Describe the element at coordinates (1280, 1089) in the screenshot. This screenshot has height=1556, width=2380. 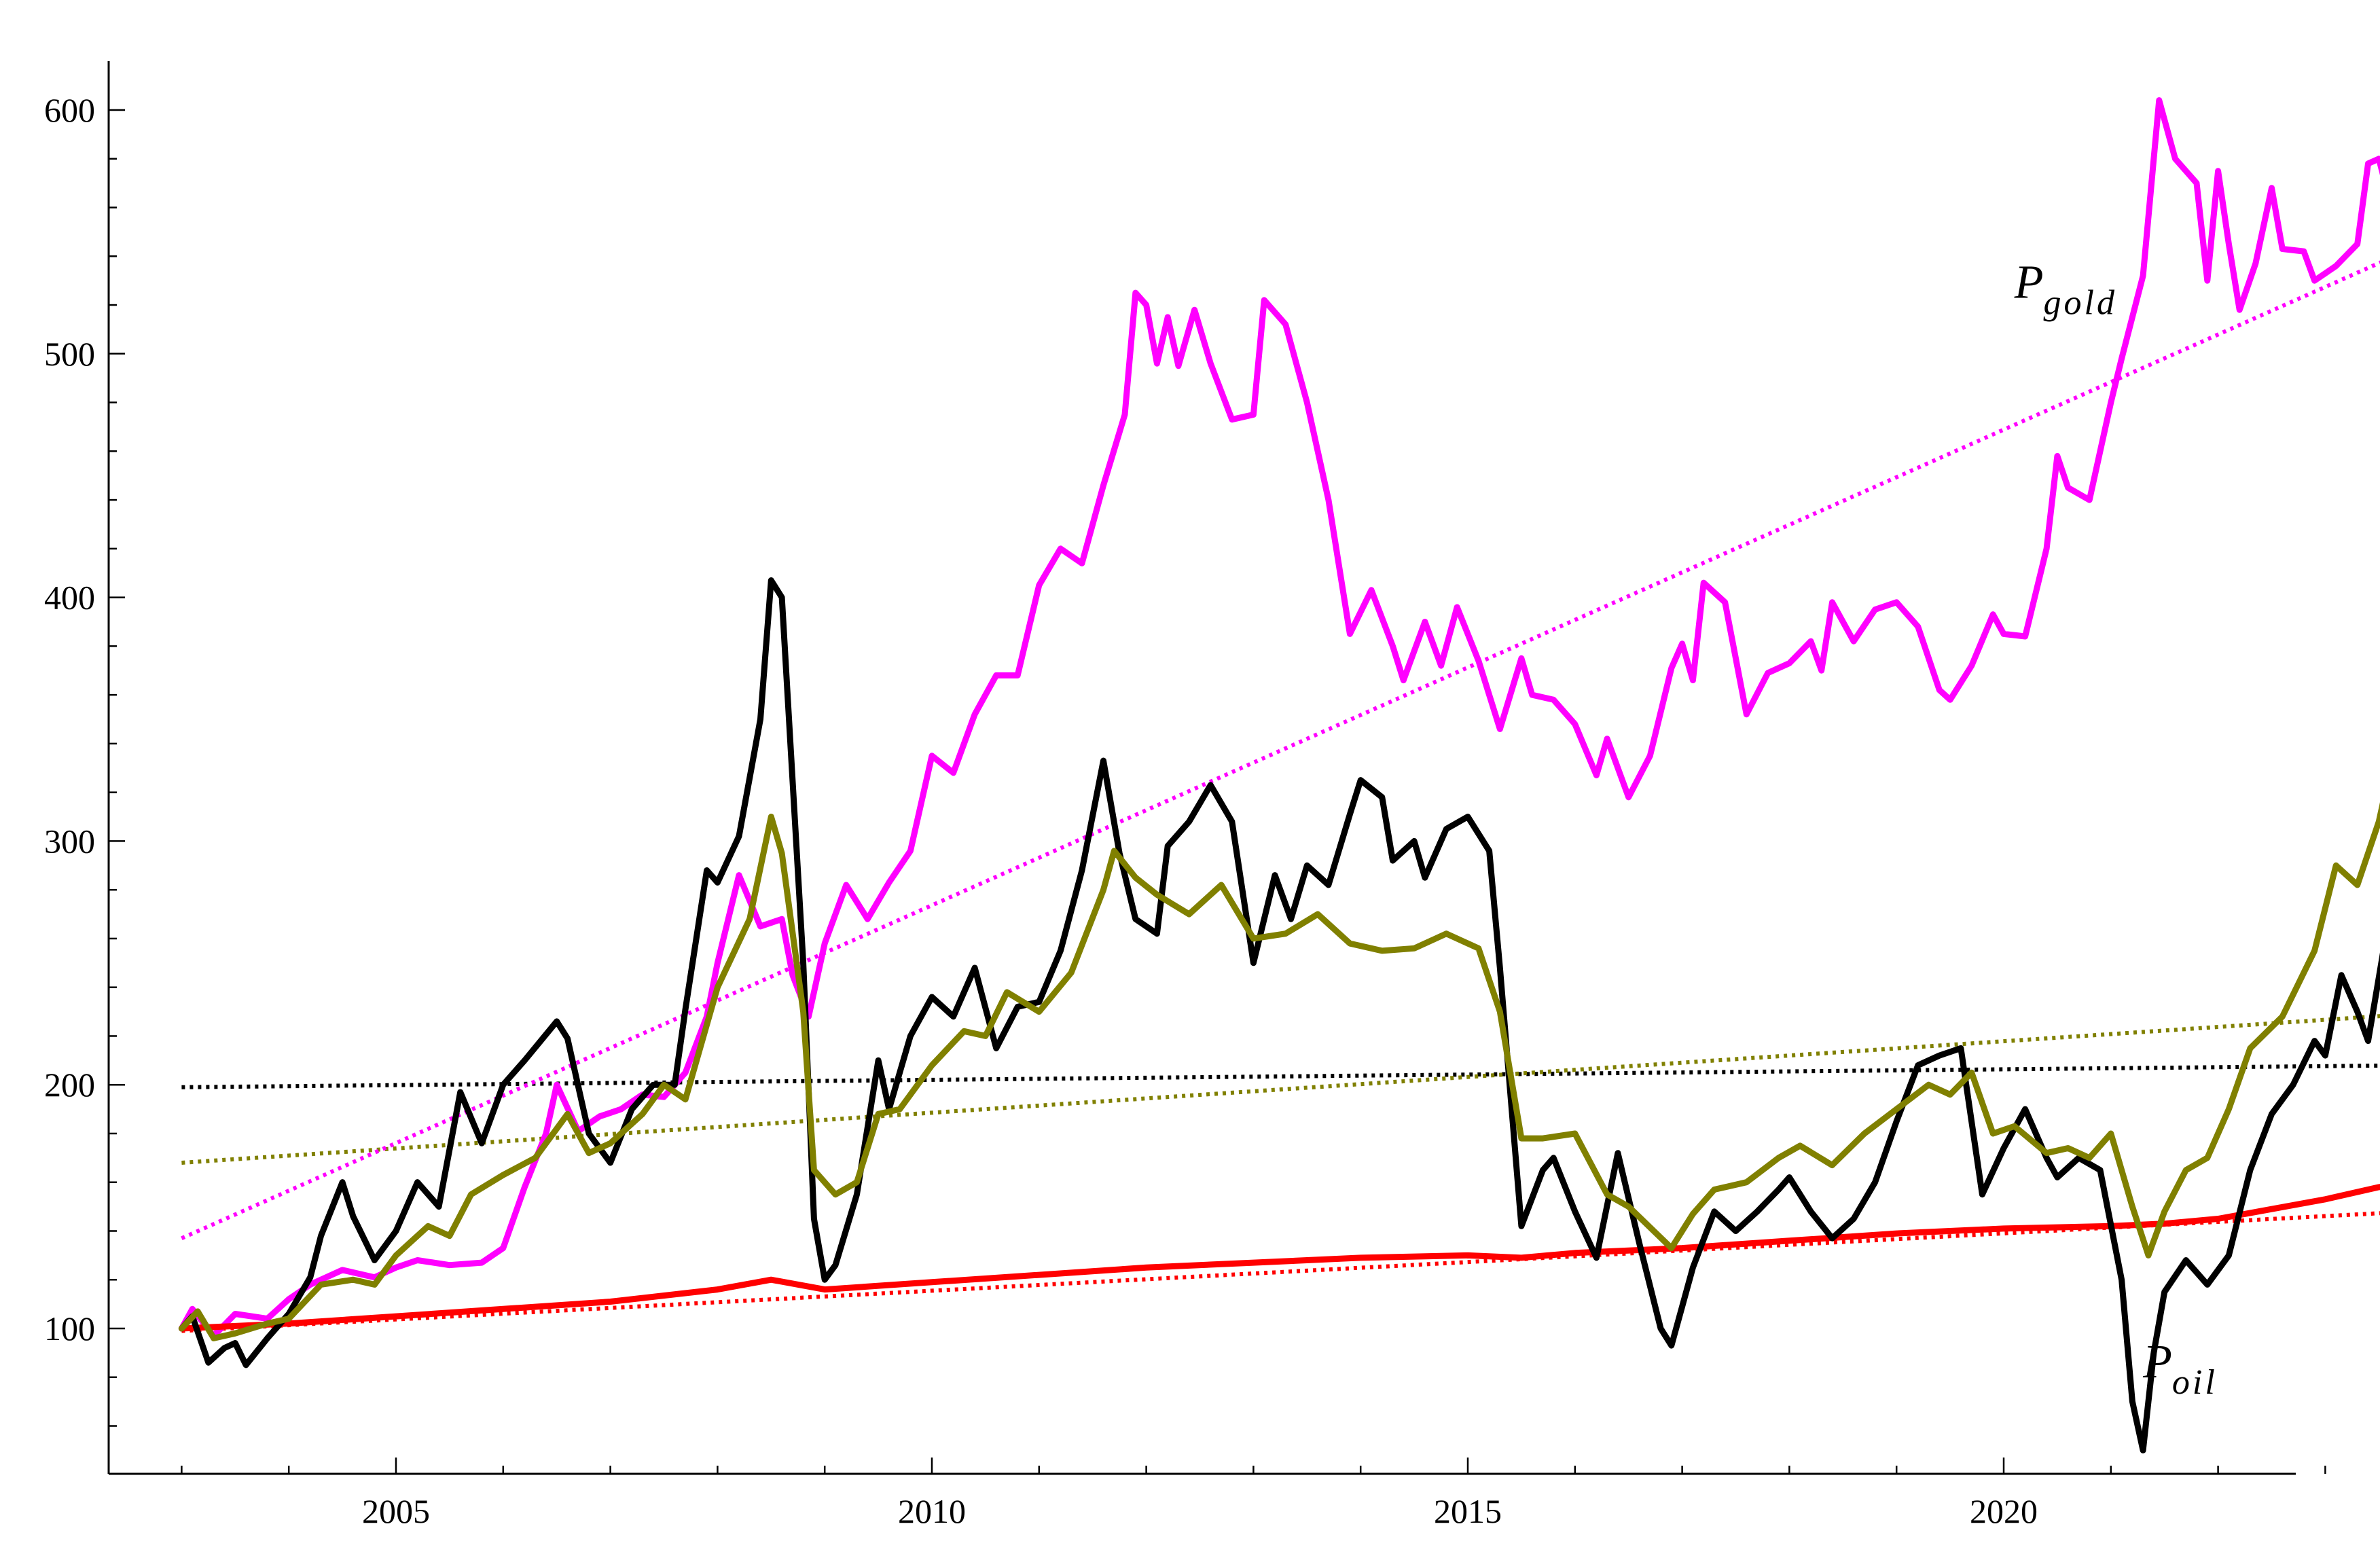
I see `series-line-comm-trend` at that location.